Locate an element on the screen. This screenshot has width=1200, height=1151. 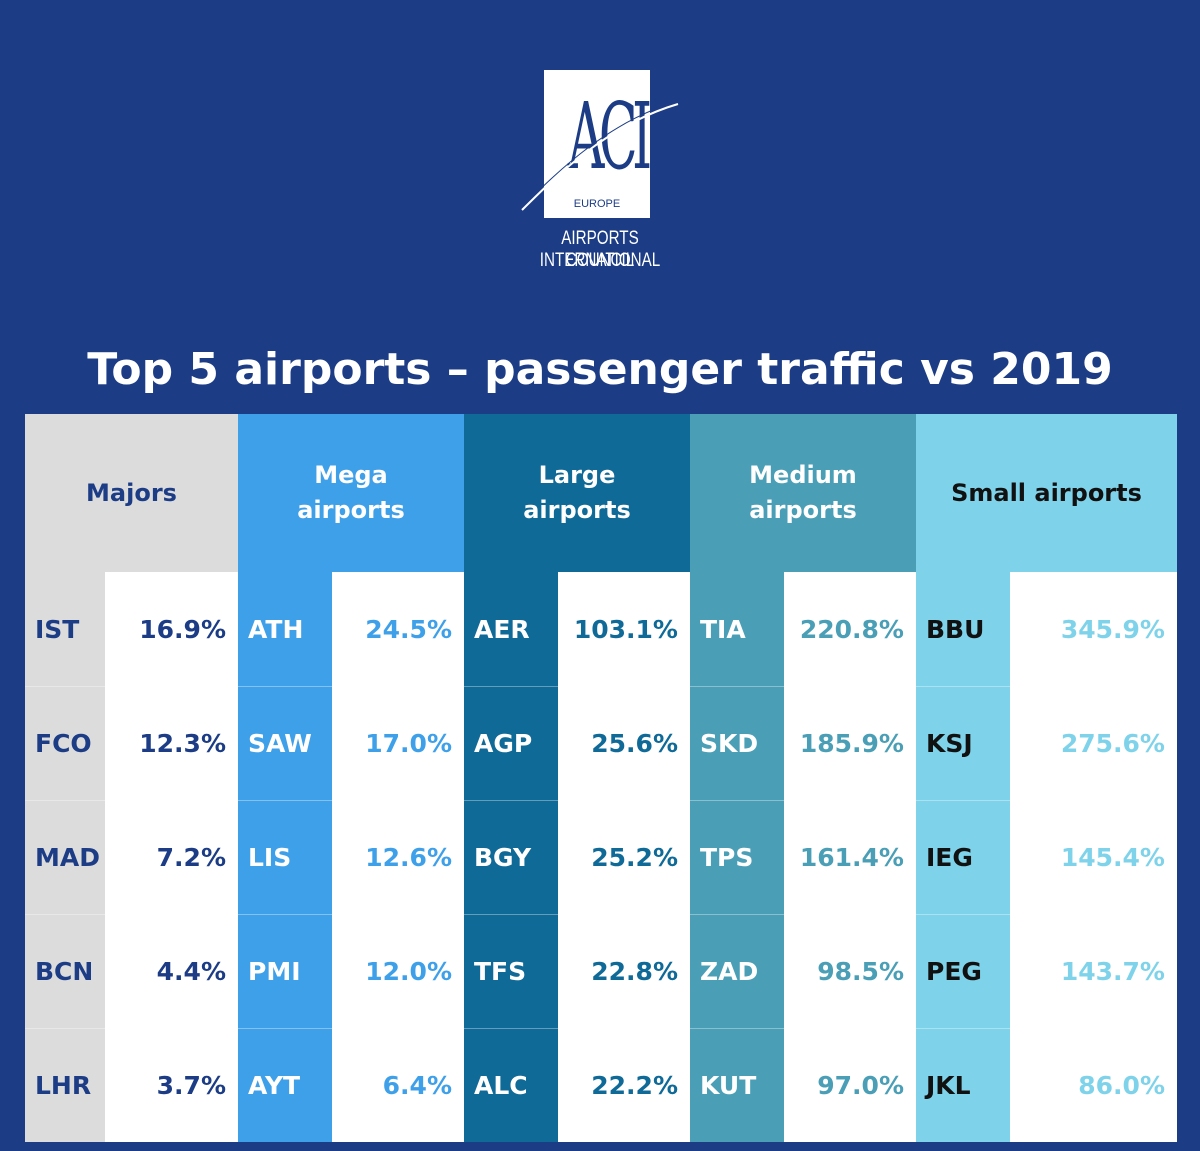
traffic-value: 4.4% is located at coordinates (171, 971).